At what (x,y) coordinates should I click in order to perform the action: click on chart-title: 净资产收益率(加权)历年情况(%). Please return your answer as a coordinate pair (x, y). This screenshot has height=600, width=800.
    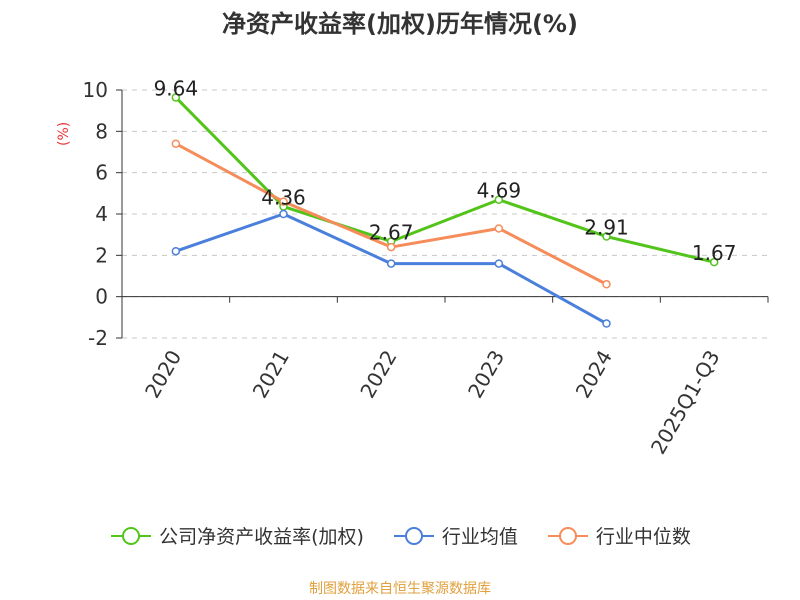
    Looking at the image, I should click on (400, 24).